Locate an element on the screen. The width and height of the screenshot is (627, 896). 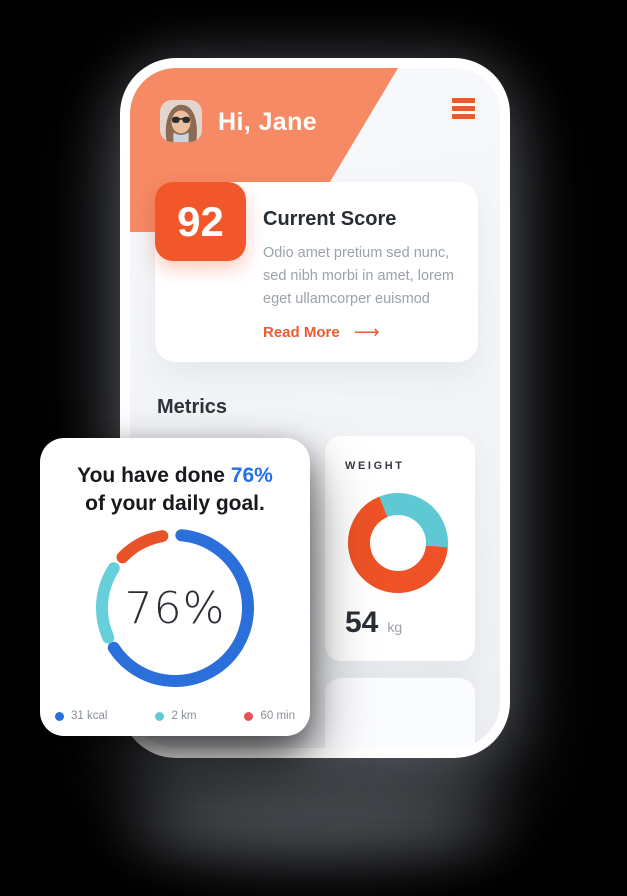
legend-item-kcal: 31 kcal is located at coordinates (81, 716).